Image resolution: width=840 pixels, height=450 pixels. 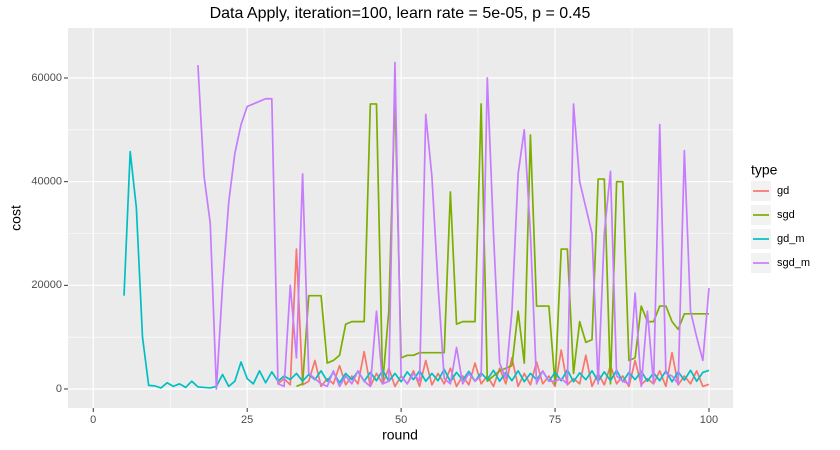 What do you see at coordinates (247, 420) in the screenshot?
I see `x-tick-label: 25` at bounding box center [247, 420].